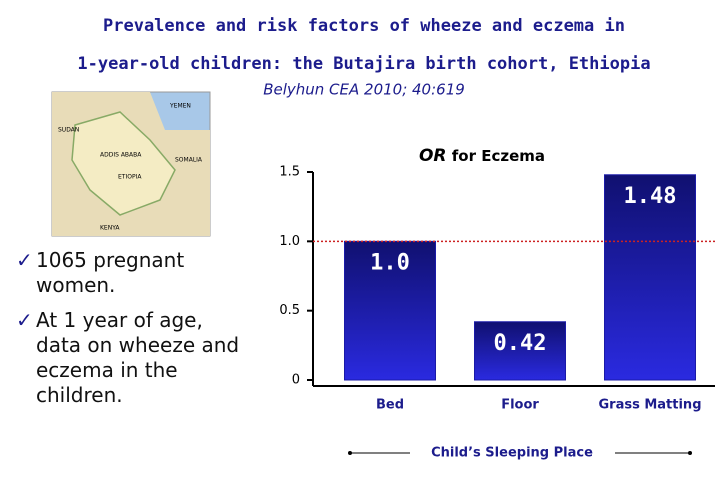 The height and width of the screenshot is (485, 728). I want to click on map-label: SUDAN, so click(68, 130).